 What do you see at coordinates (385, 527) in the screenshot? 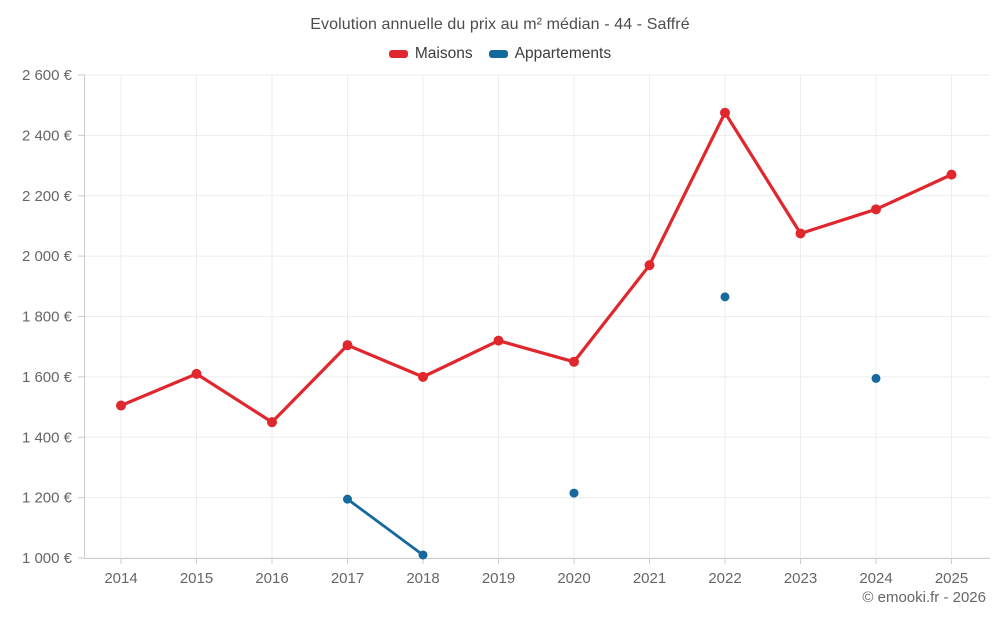
I see `appartements-line` at bounding box center [385, 527].